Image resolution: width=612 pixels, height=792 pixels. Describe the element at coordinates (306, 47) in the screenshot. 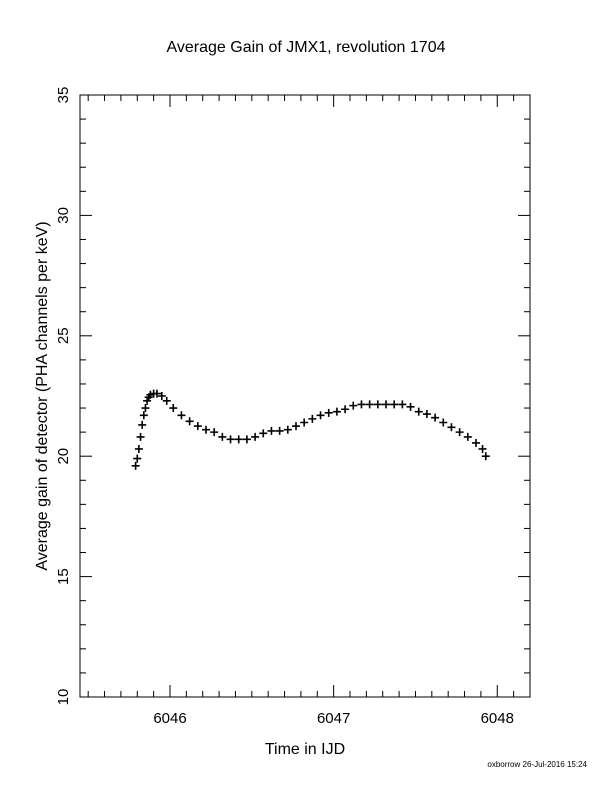

I see `chart-title: Average Gain of JMX1, revolution 1704` at that location.